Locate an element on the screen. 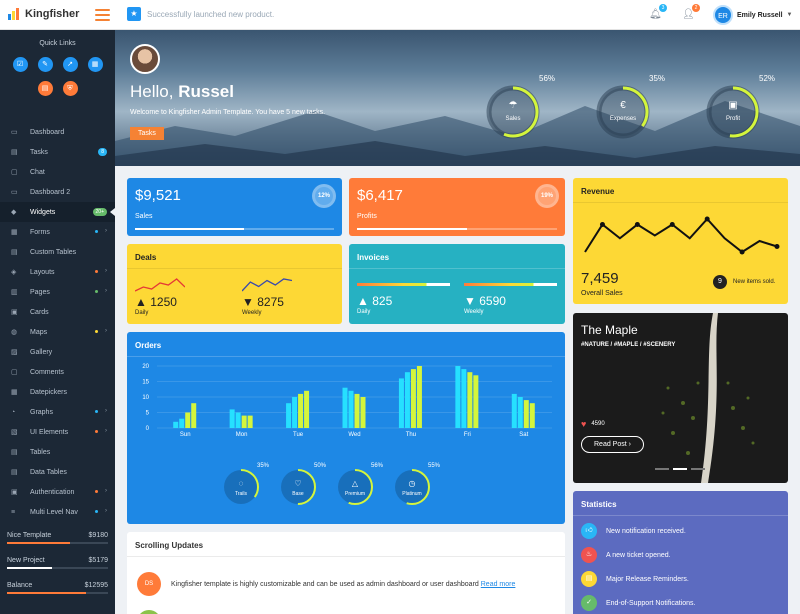  sidebar-item-comments: ▢ Comments is located at coordinates (57, 372).